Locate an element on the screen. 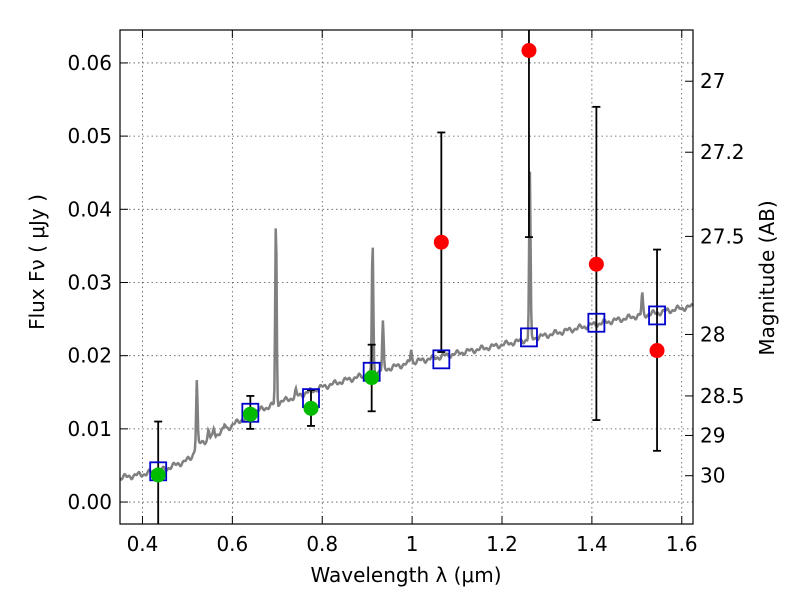  y2-tick-label: 27.5 is located at coordinates (722, 236).